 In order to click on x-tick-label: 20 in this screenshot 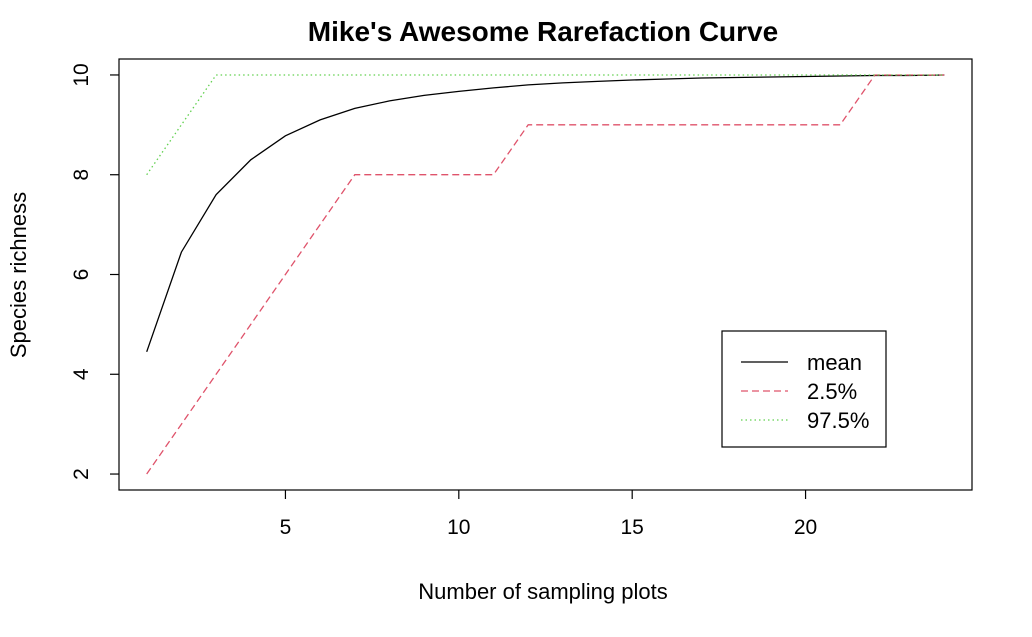, I will do `click(805, 527)`.